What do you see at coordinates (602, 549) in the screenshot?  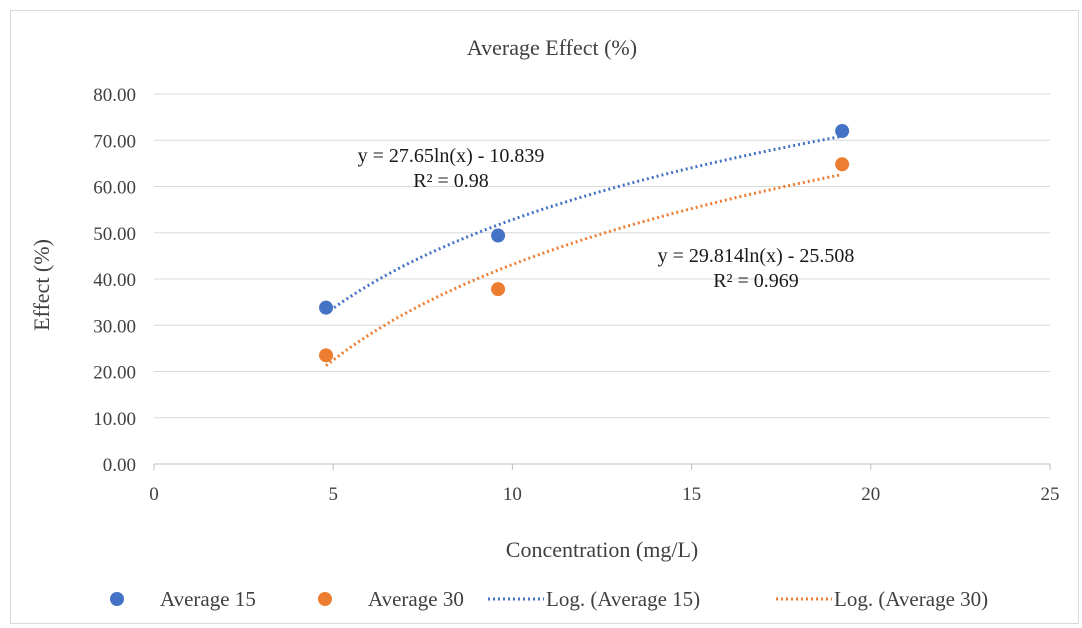 I see `x-axis-title: Concentration (mg/L)` at bounding box center [602, 549].